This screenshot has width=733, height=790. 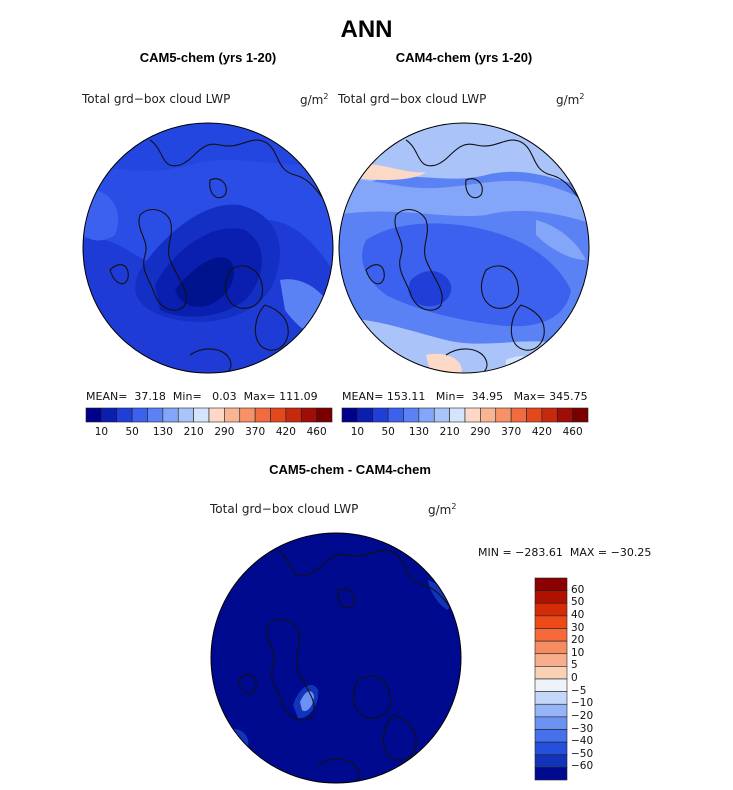 What do you see at coordinates (442, 509) in the screenshot?
I see `units-label-diff: g/m2` at bounding box center [442, 509].